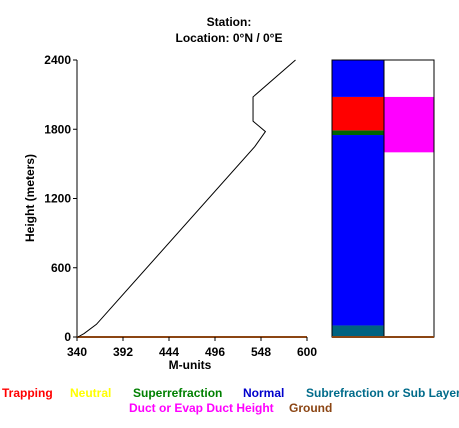  I want to click on x-ticks: 340 392 444 496 548 600, so click(192, 348).